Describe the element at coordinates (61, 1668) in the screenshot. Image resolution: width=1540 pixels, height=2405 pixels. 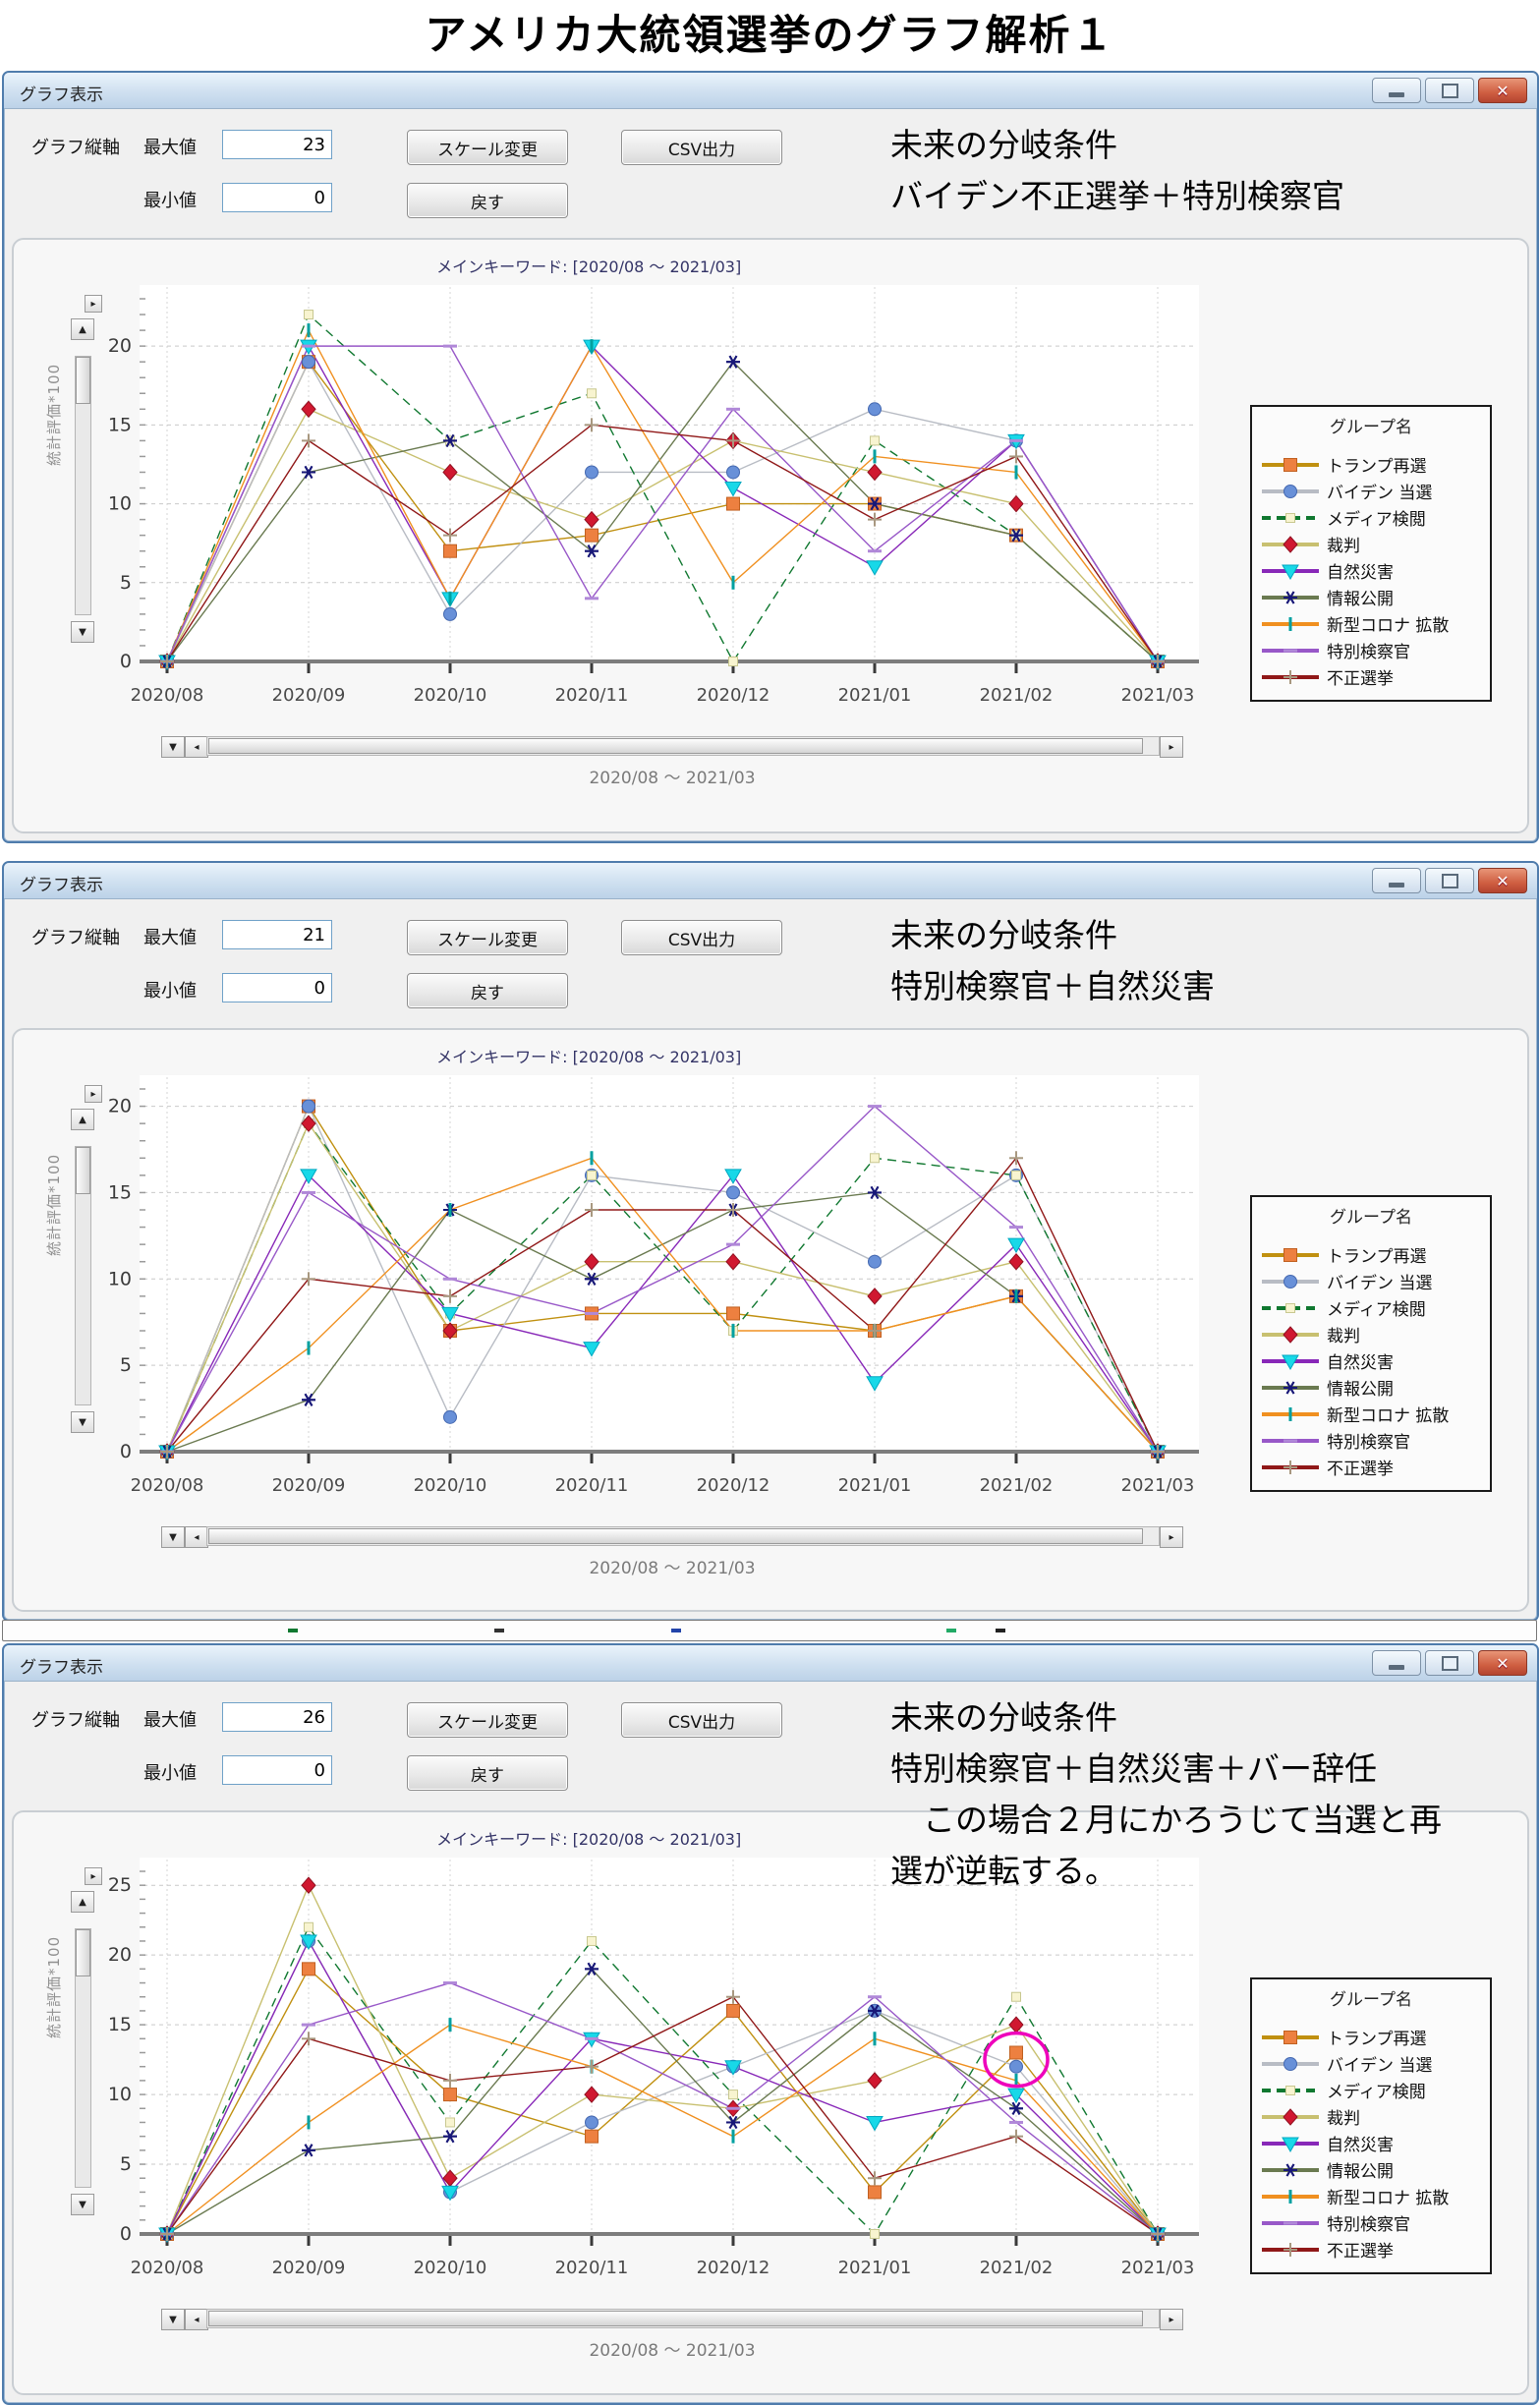
I see `window-title: グラフ表示` at that location.